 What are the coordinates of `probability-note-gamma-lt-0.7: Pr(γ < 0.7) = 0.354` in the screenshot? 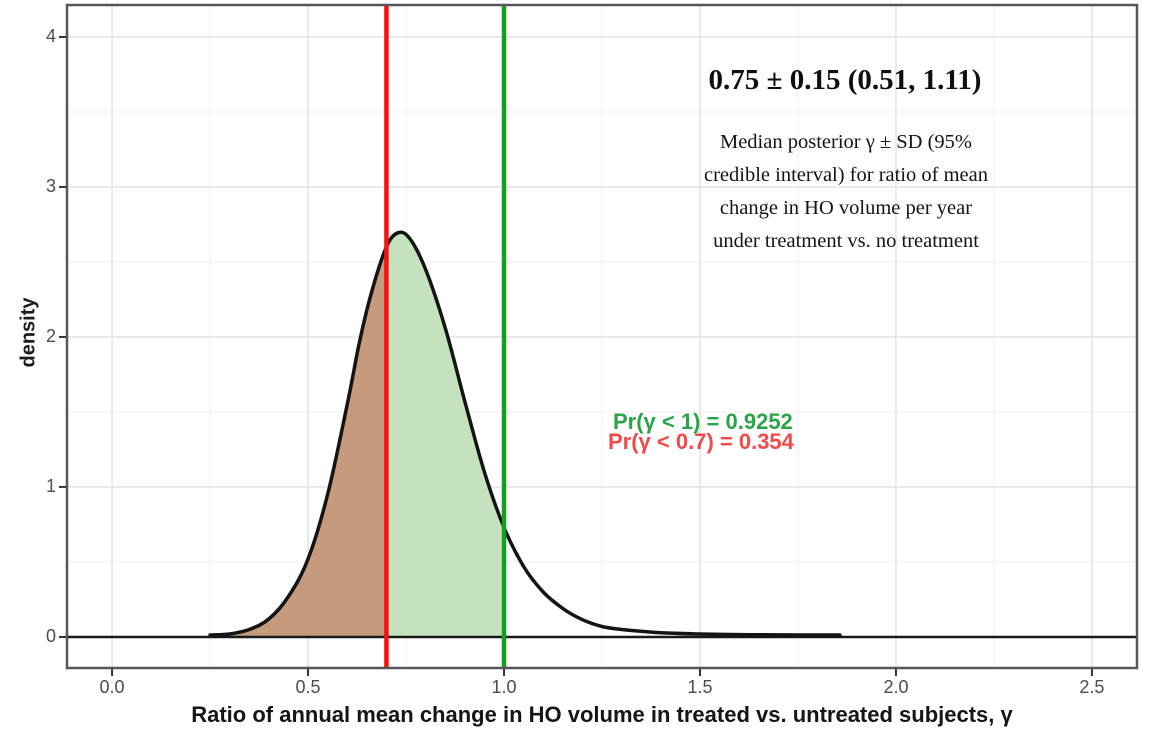 It's located at (701, 441).